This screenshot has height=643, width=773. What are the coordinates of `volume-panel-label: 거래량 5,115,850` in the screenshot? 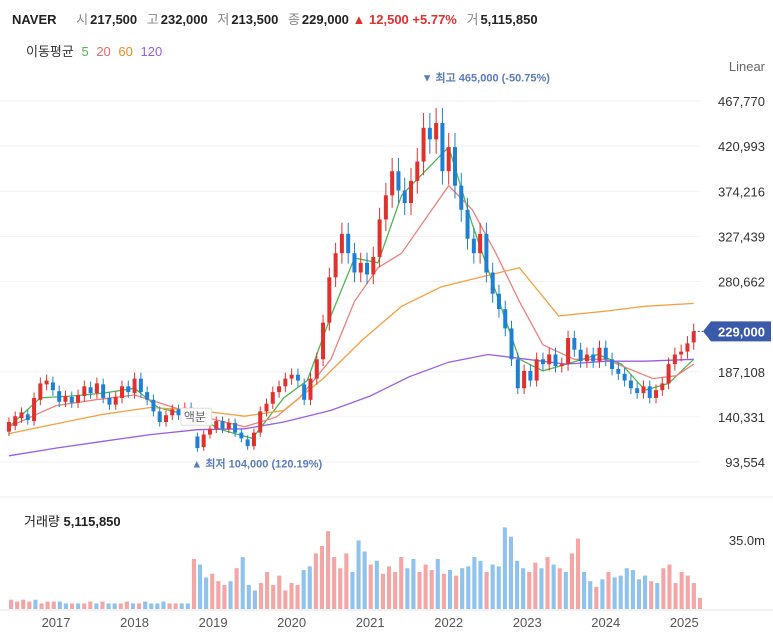 It's located at (72, 520).